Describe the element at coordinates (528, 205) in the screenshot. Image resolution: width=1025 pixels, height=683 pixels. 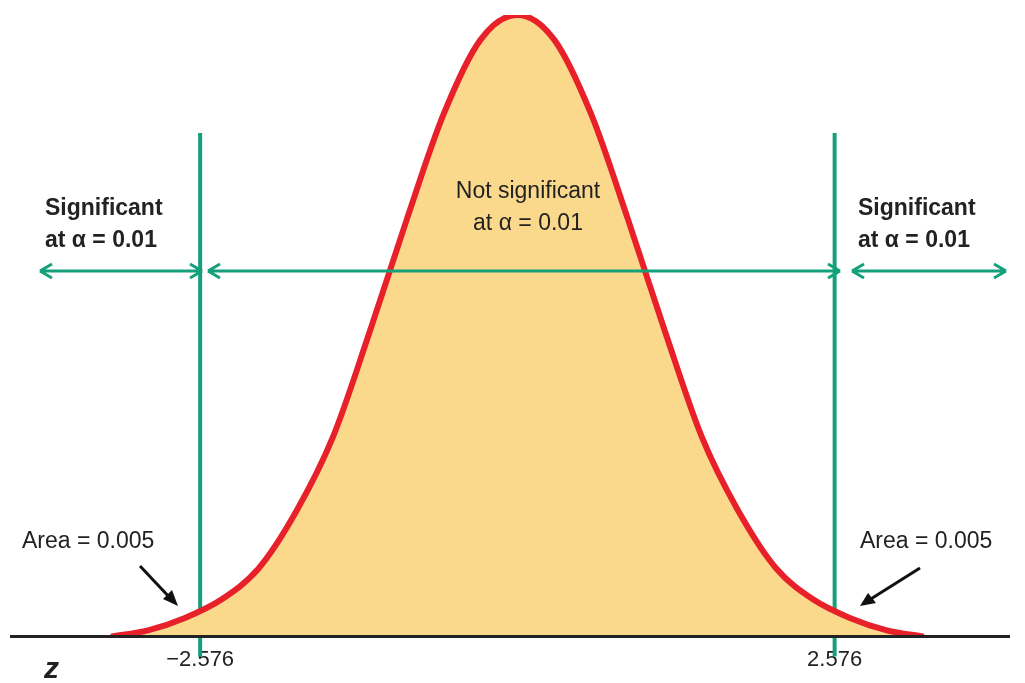
I see `annotation: Not significant at α = 0.01` at that location.